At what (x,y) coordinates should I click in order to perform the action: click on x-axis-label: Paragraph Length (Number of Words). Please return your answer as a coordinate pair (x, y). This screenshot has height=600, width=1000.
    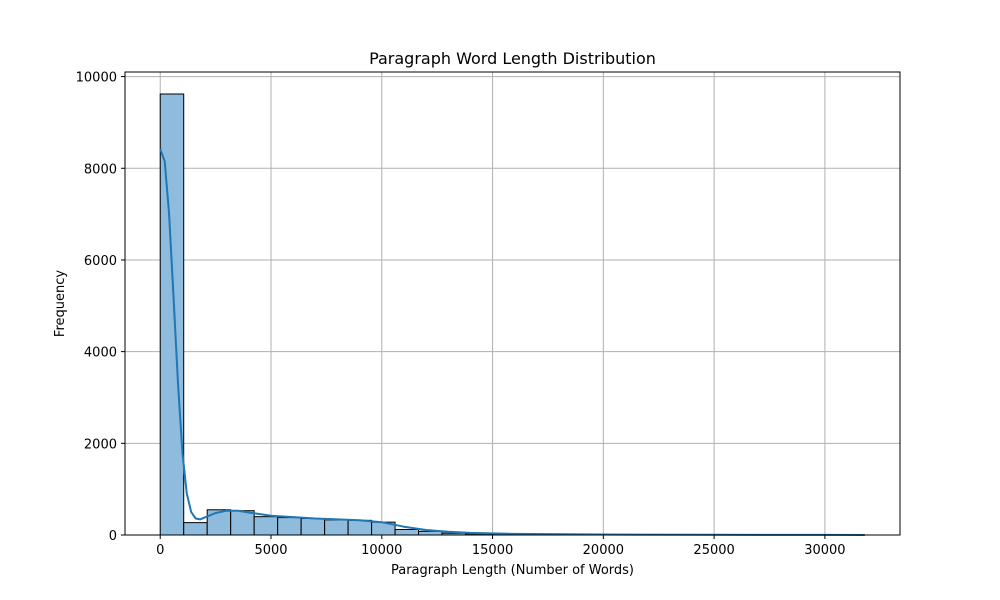
    Looking at the image, I should click on (512, 570).